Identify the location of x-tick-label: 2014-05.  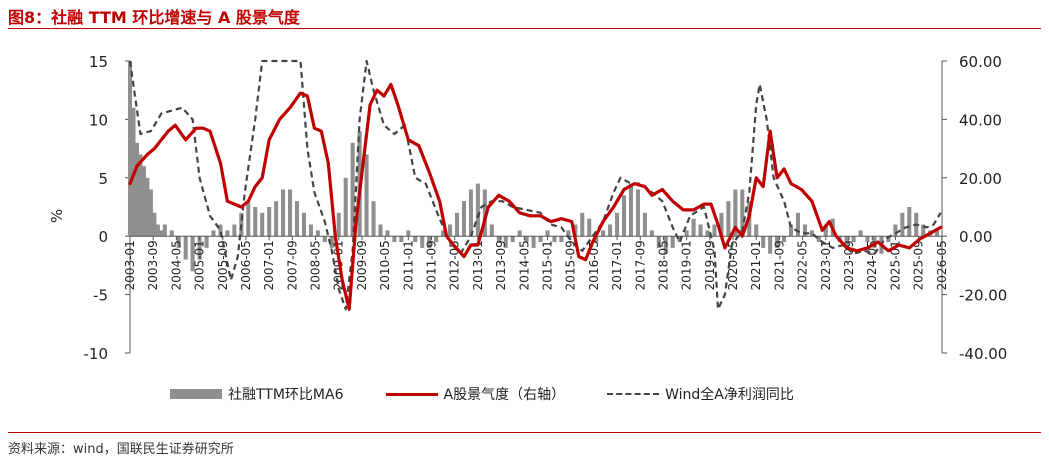
(524, 265).